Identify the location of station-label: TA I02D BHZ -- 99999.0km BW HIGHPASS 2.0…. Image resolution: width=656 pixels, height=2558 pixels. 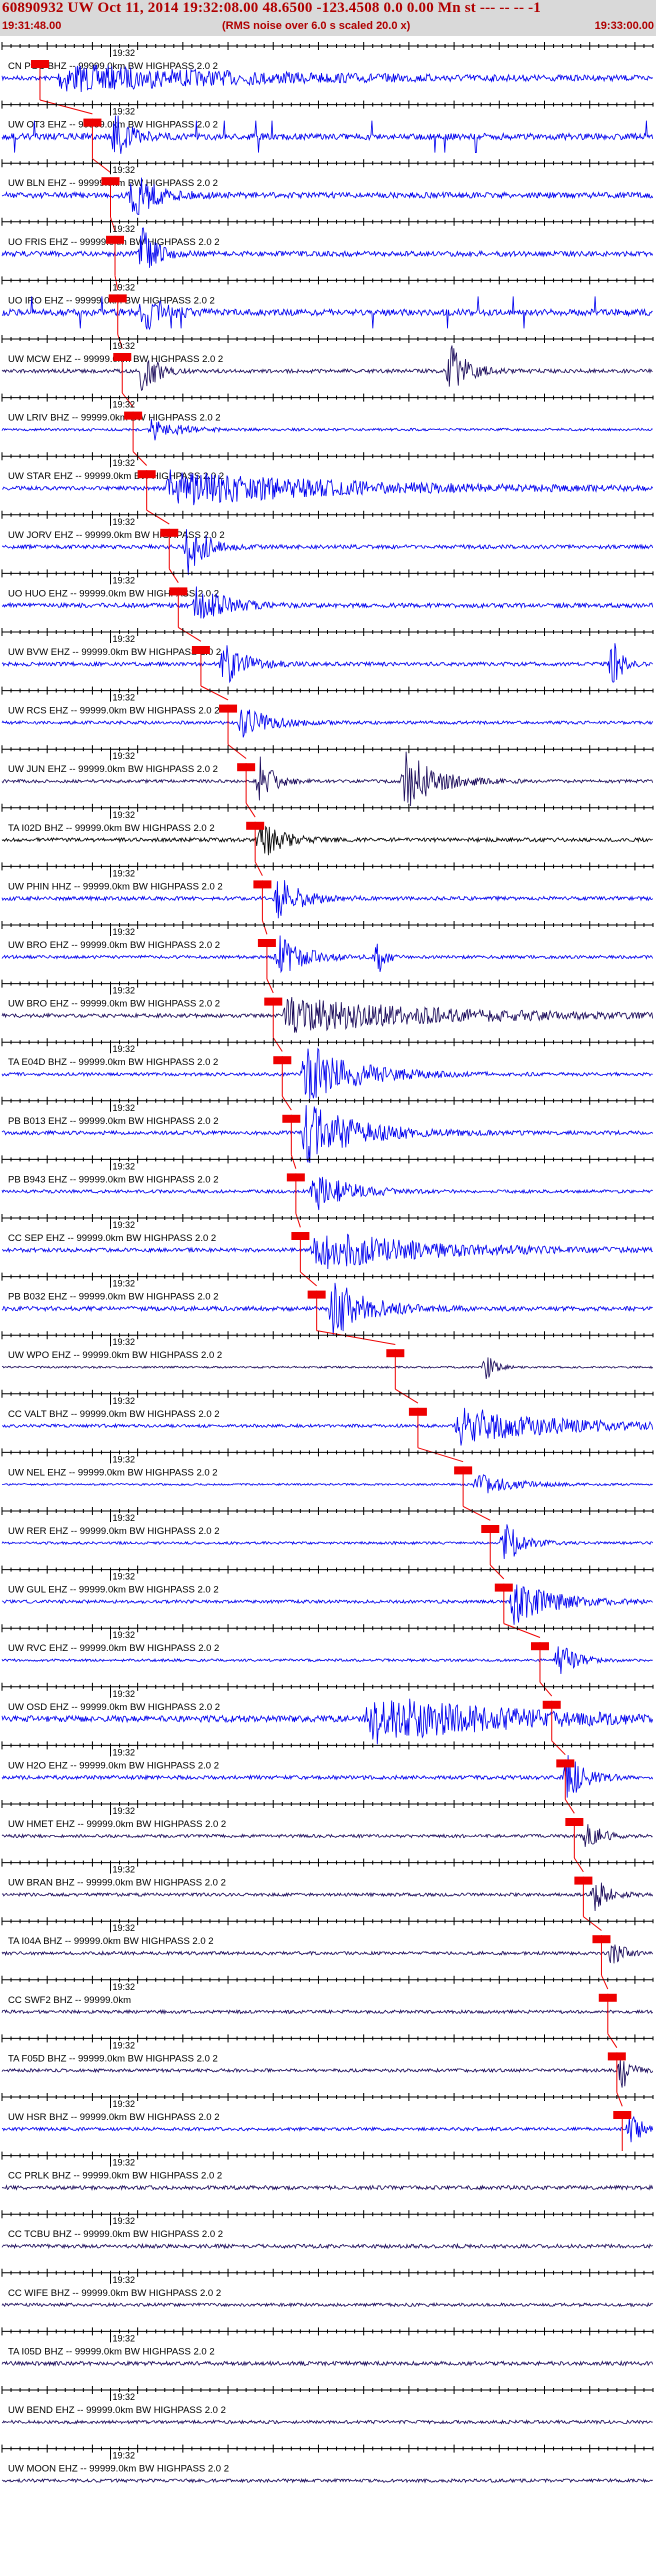
(111, 828).